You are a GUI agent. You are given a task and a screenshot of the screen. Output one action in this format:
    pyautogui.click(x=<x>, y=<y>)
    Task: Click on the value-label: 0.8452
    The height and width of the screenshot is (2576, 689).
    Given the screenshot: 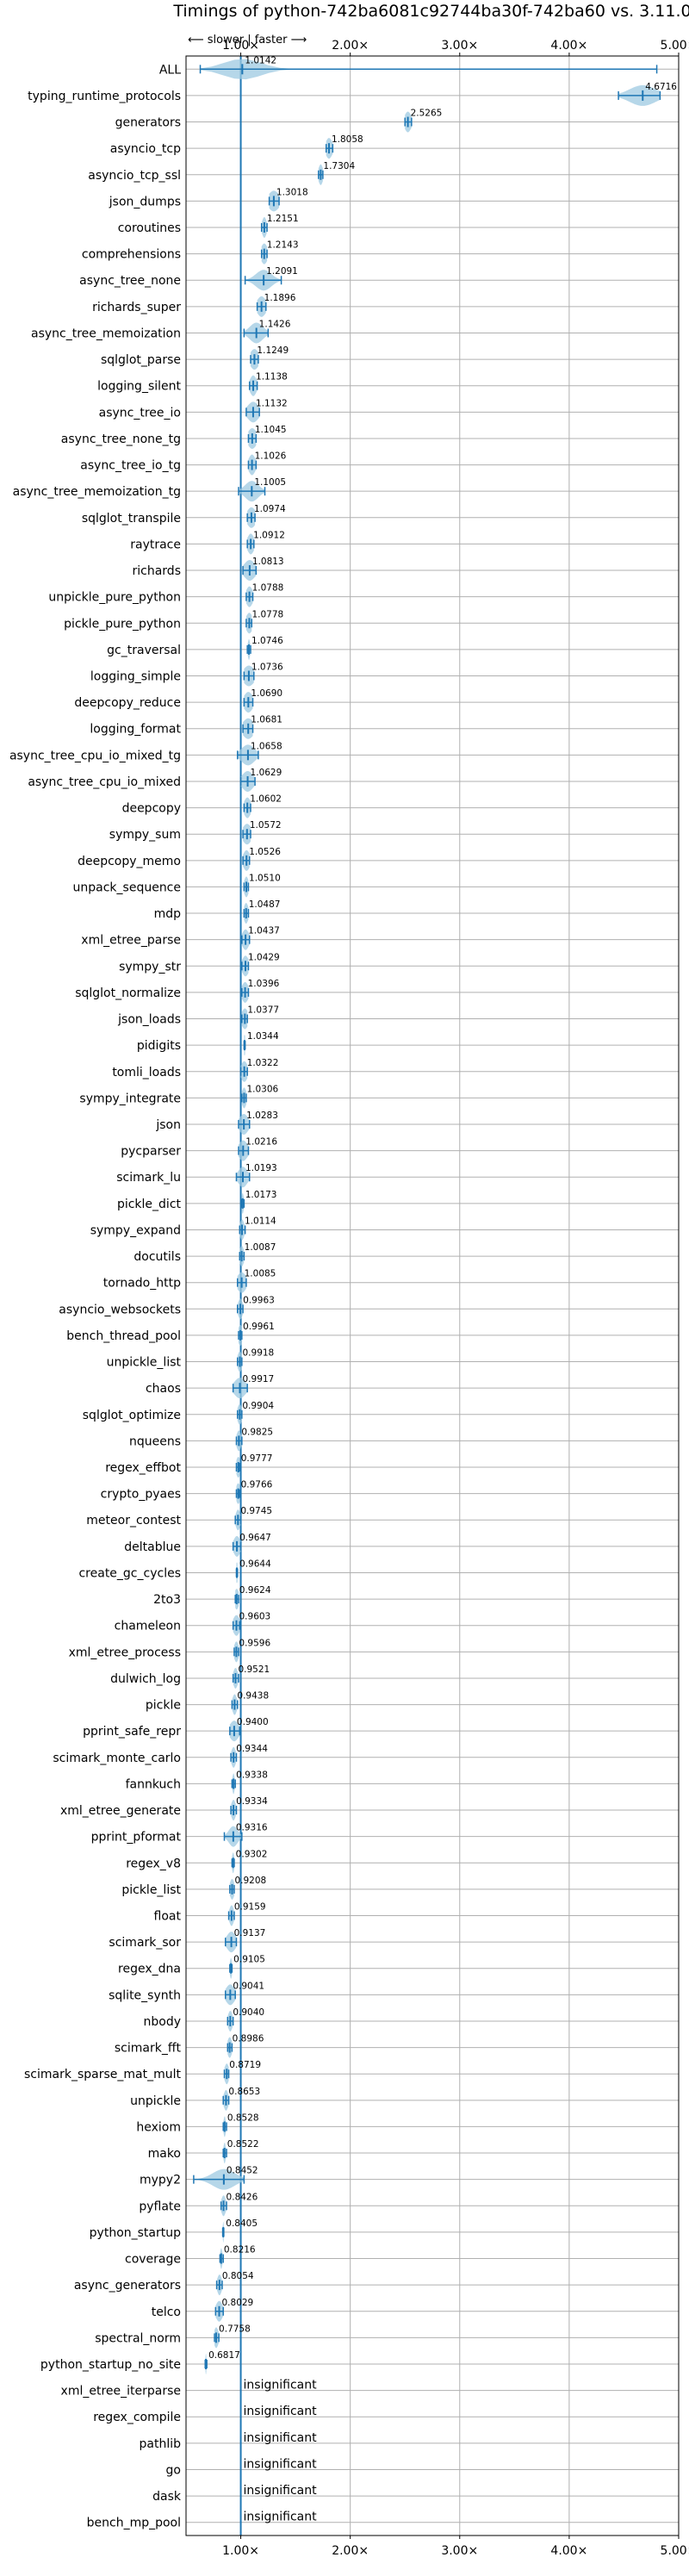 What is the action you would take?
    pyautogui.click(x=242, y=2171)
    